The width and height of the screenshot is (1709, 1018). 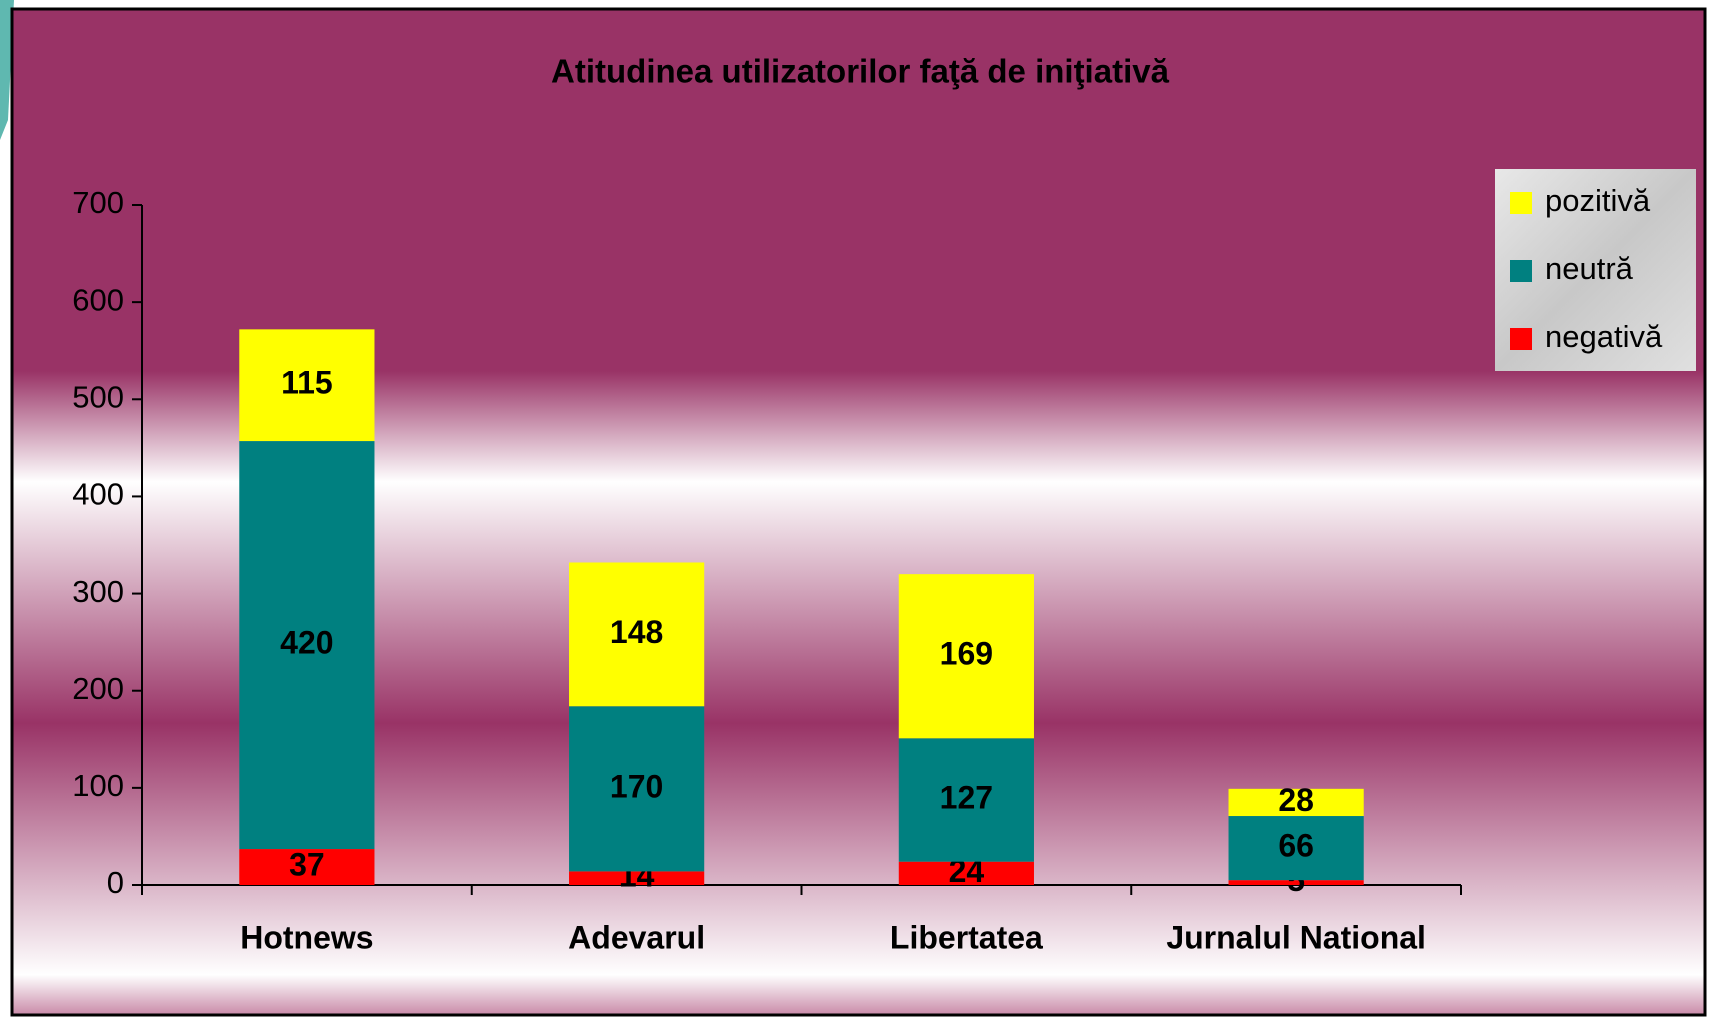 I want to click on y-tick-label: 500, so click(x=98, y=396).